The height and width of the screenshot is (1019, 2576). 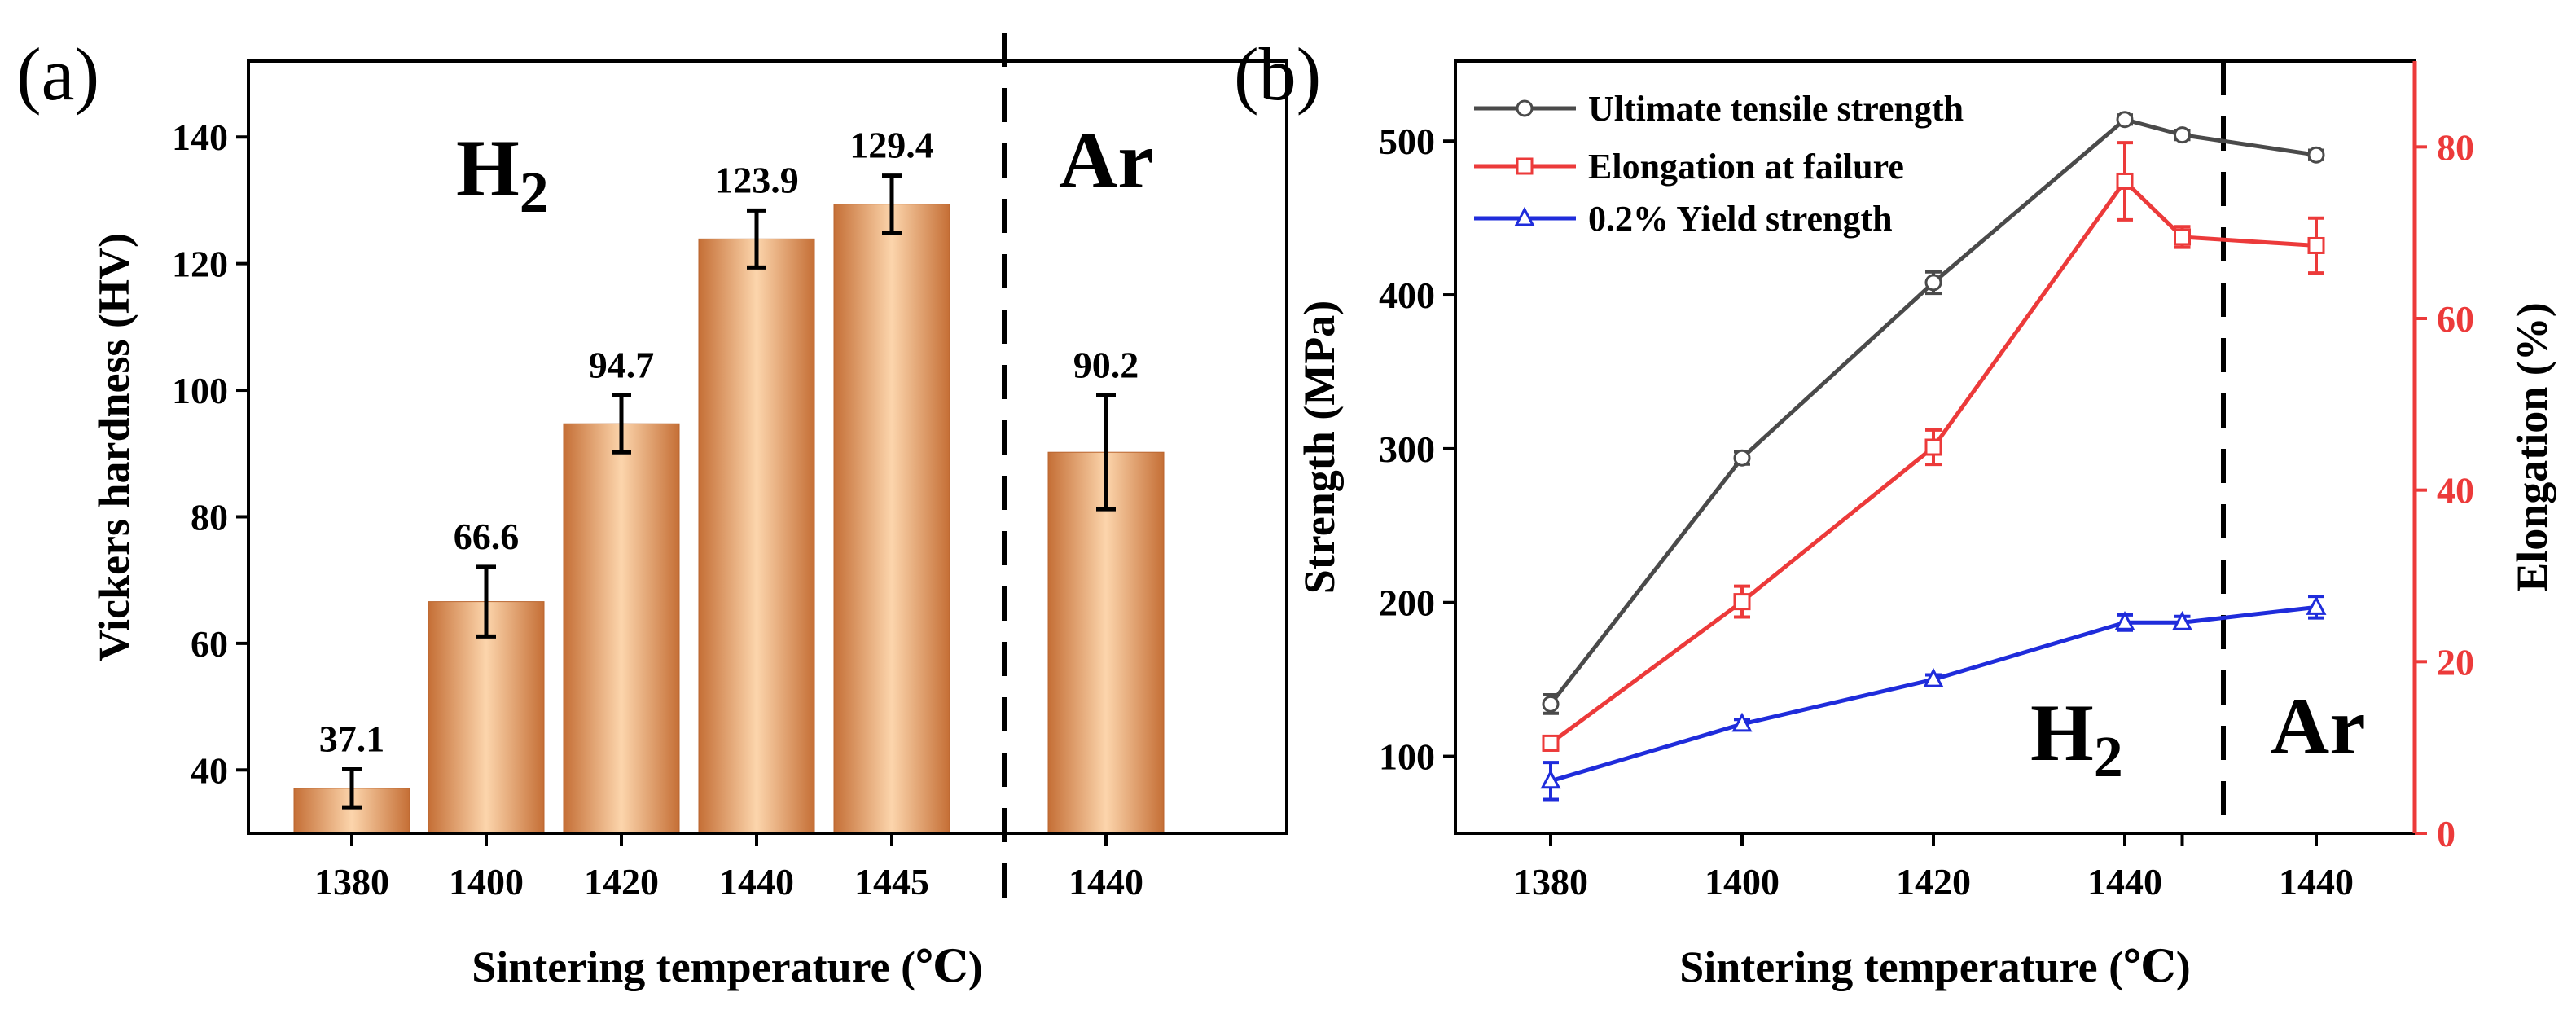 I want to click on y-axis-a: 40 60 80 100 120 140, so click(x=210, y=453).